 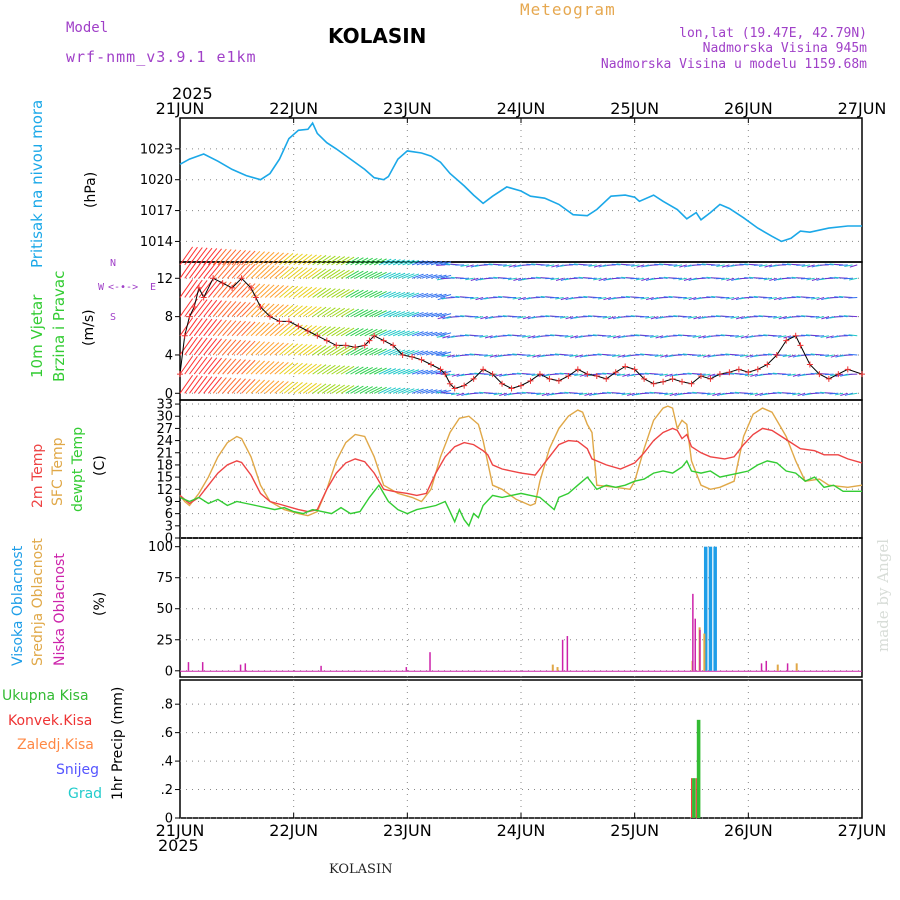 What do you see at coordinates (101, 287) in the screenshot?
I see `compass-w: W` at bounding box center [101, 287].